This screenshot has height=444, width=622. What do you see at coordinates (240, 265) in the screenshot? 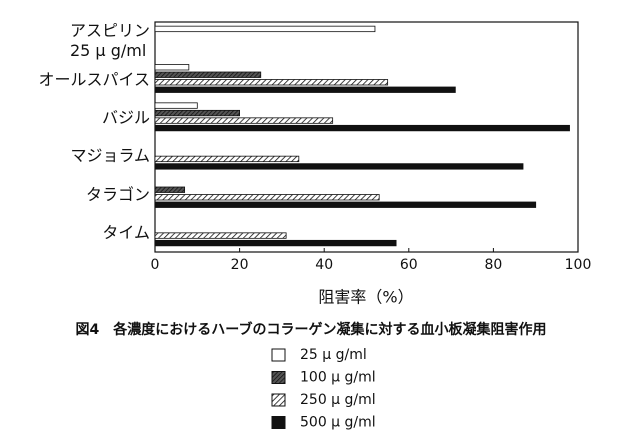
I see `x-tick-label: 20` at bounding box center [240, 265].